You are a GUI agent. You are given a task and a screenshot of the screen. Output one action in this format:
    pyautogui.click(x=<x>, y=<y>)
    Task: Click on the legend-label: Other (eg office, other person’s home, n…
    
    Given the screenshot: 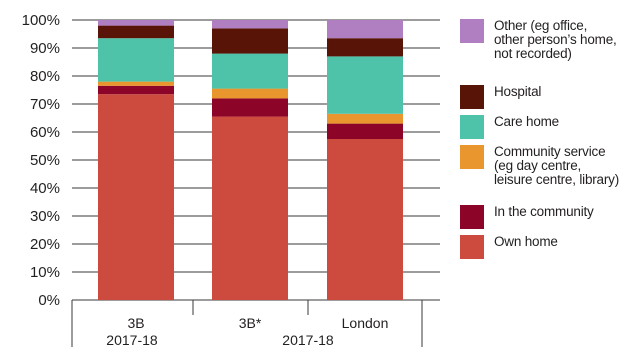 What is the action you would take?
    pyautogui.click(x=555, y=39)
    